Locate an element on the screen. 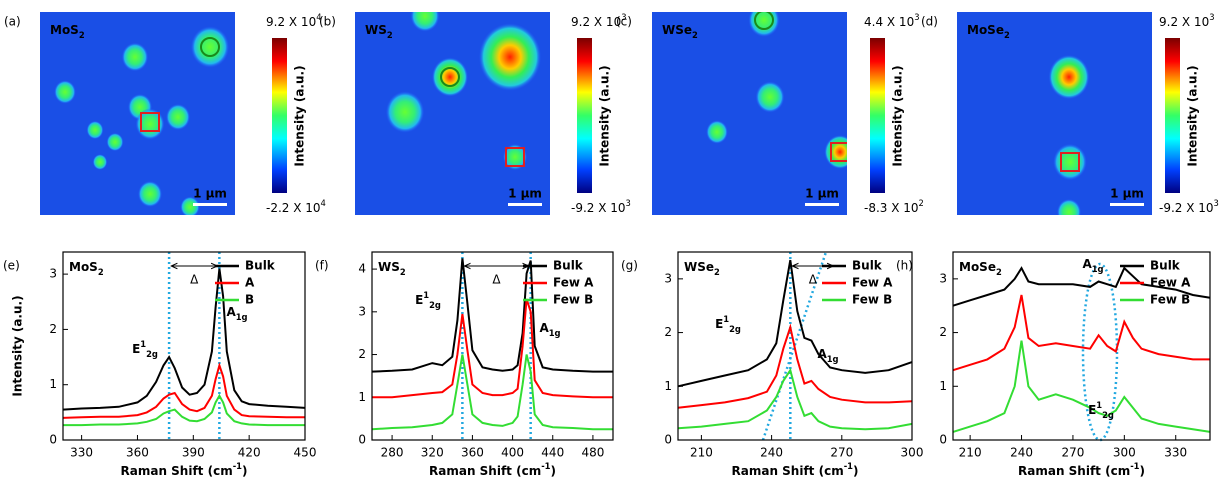 This screenshot has width=1221, height=481. map-title: WS2 is located at coordinates (379, 31).